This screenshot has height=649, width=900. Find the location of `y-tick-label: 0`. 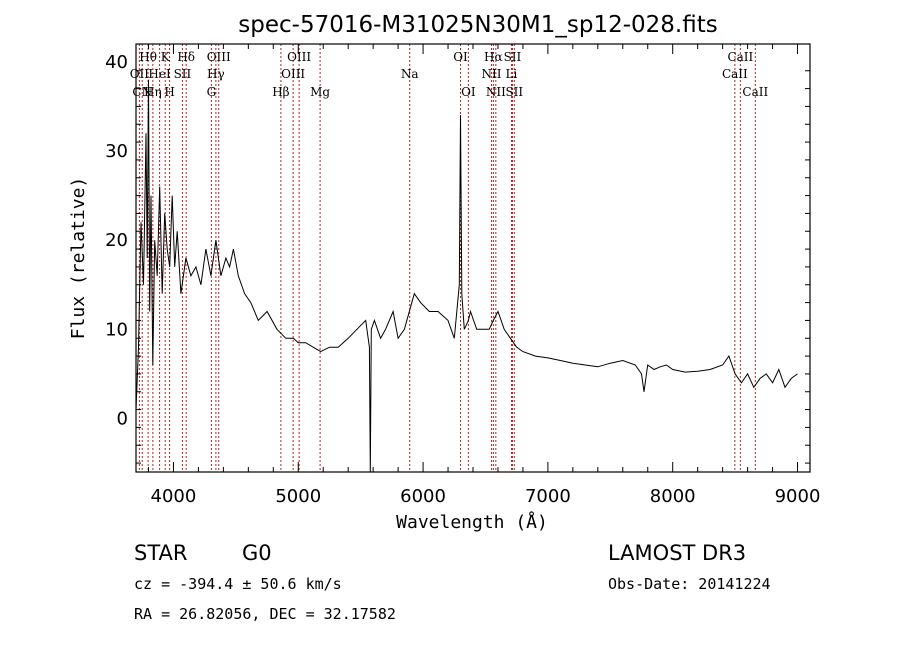

y-tick-label: 0 is located at coordinates (122, 419).